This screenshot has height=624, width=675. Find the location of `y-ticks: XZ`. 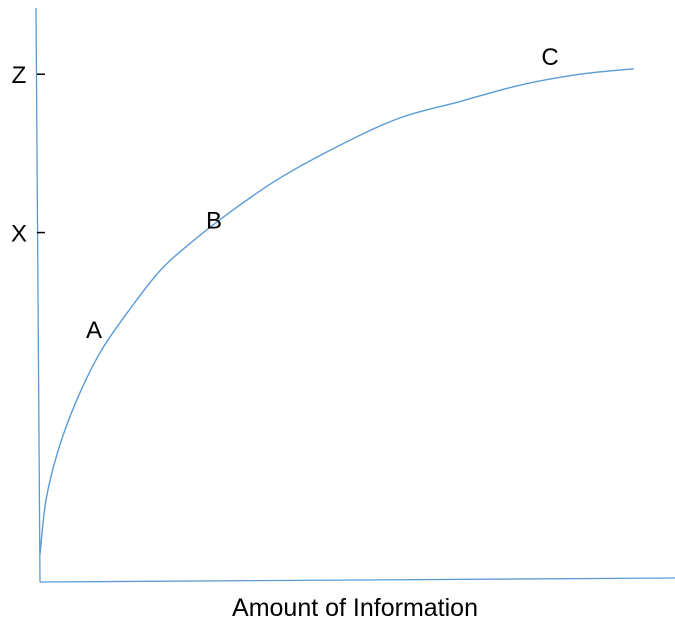

y-ticks: XZ is located at coordinates (28, 155).